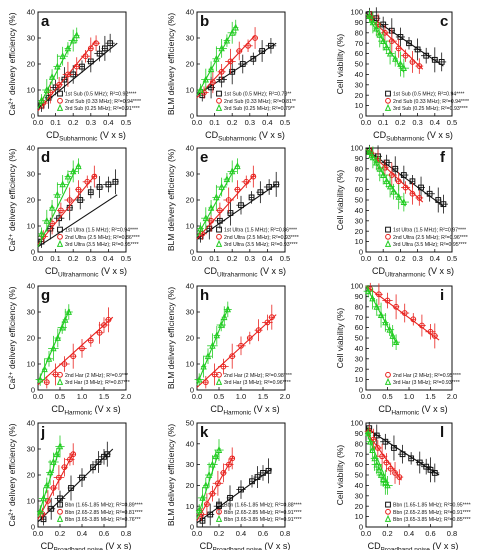  Describe the element at coordinates (214, 258) in the screenshot. I see `x-tick-label: 0.1` at that location.